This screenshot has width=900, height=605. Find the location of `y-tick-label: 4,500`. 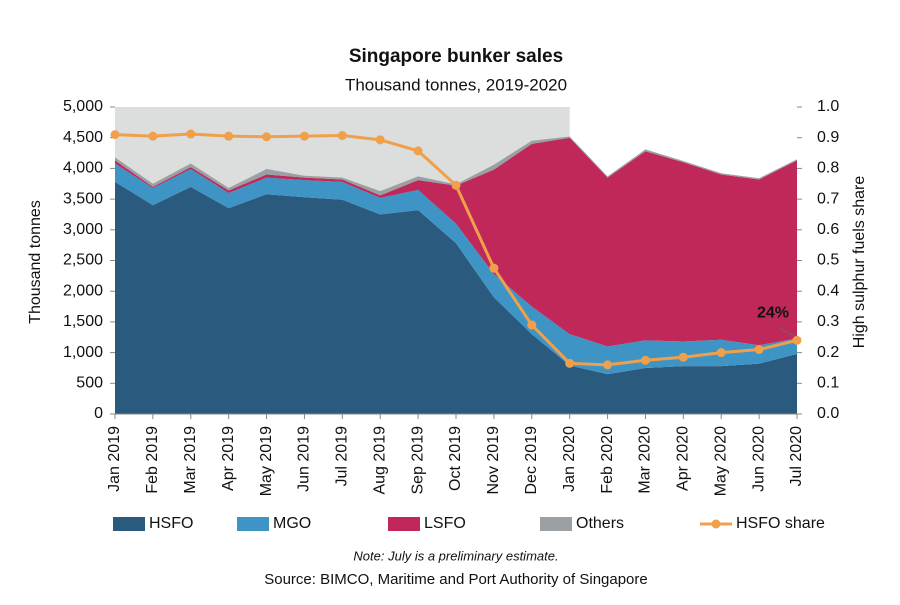

y-tick-label: 4,500 is located at coordinates (83, 137).